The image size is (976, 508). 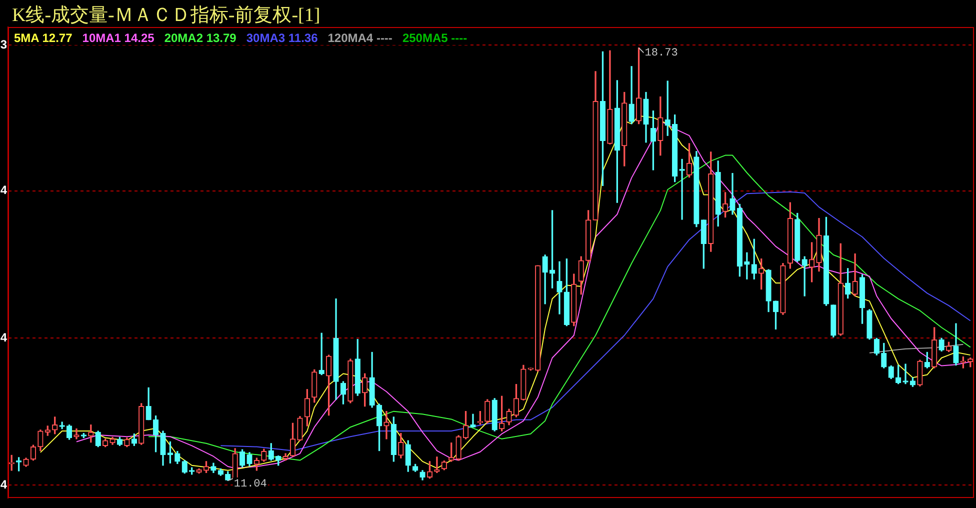 I want to click on text: 30MA3 11.36, so click(x=282, y=38).